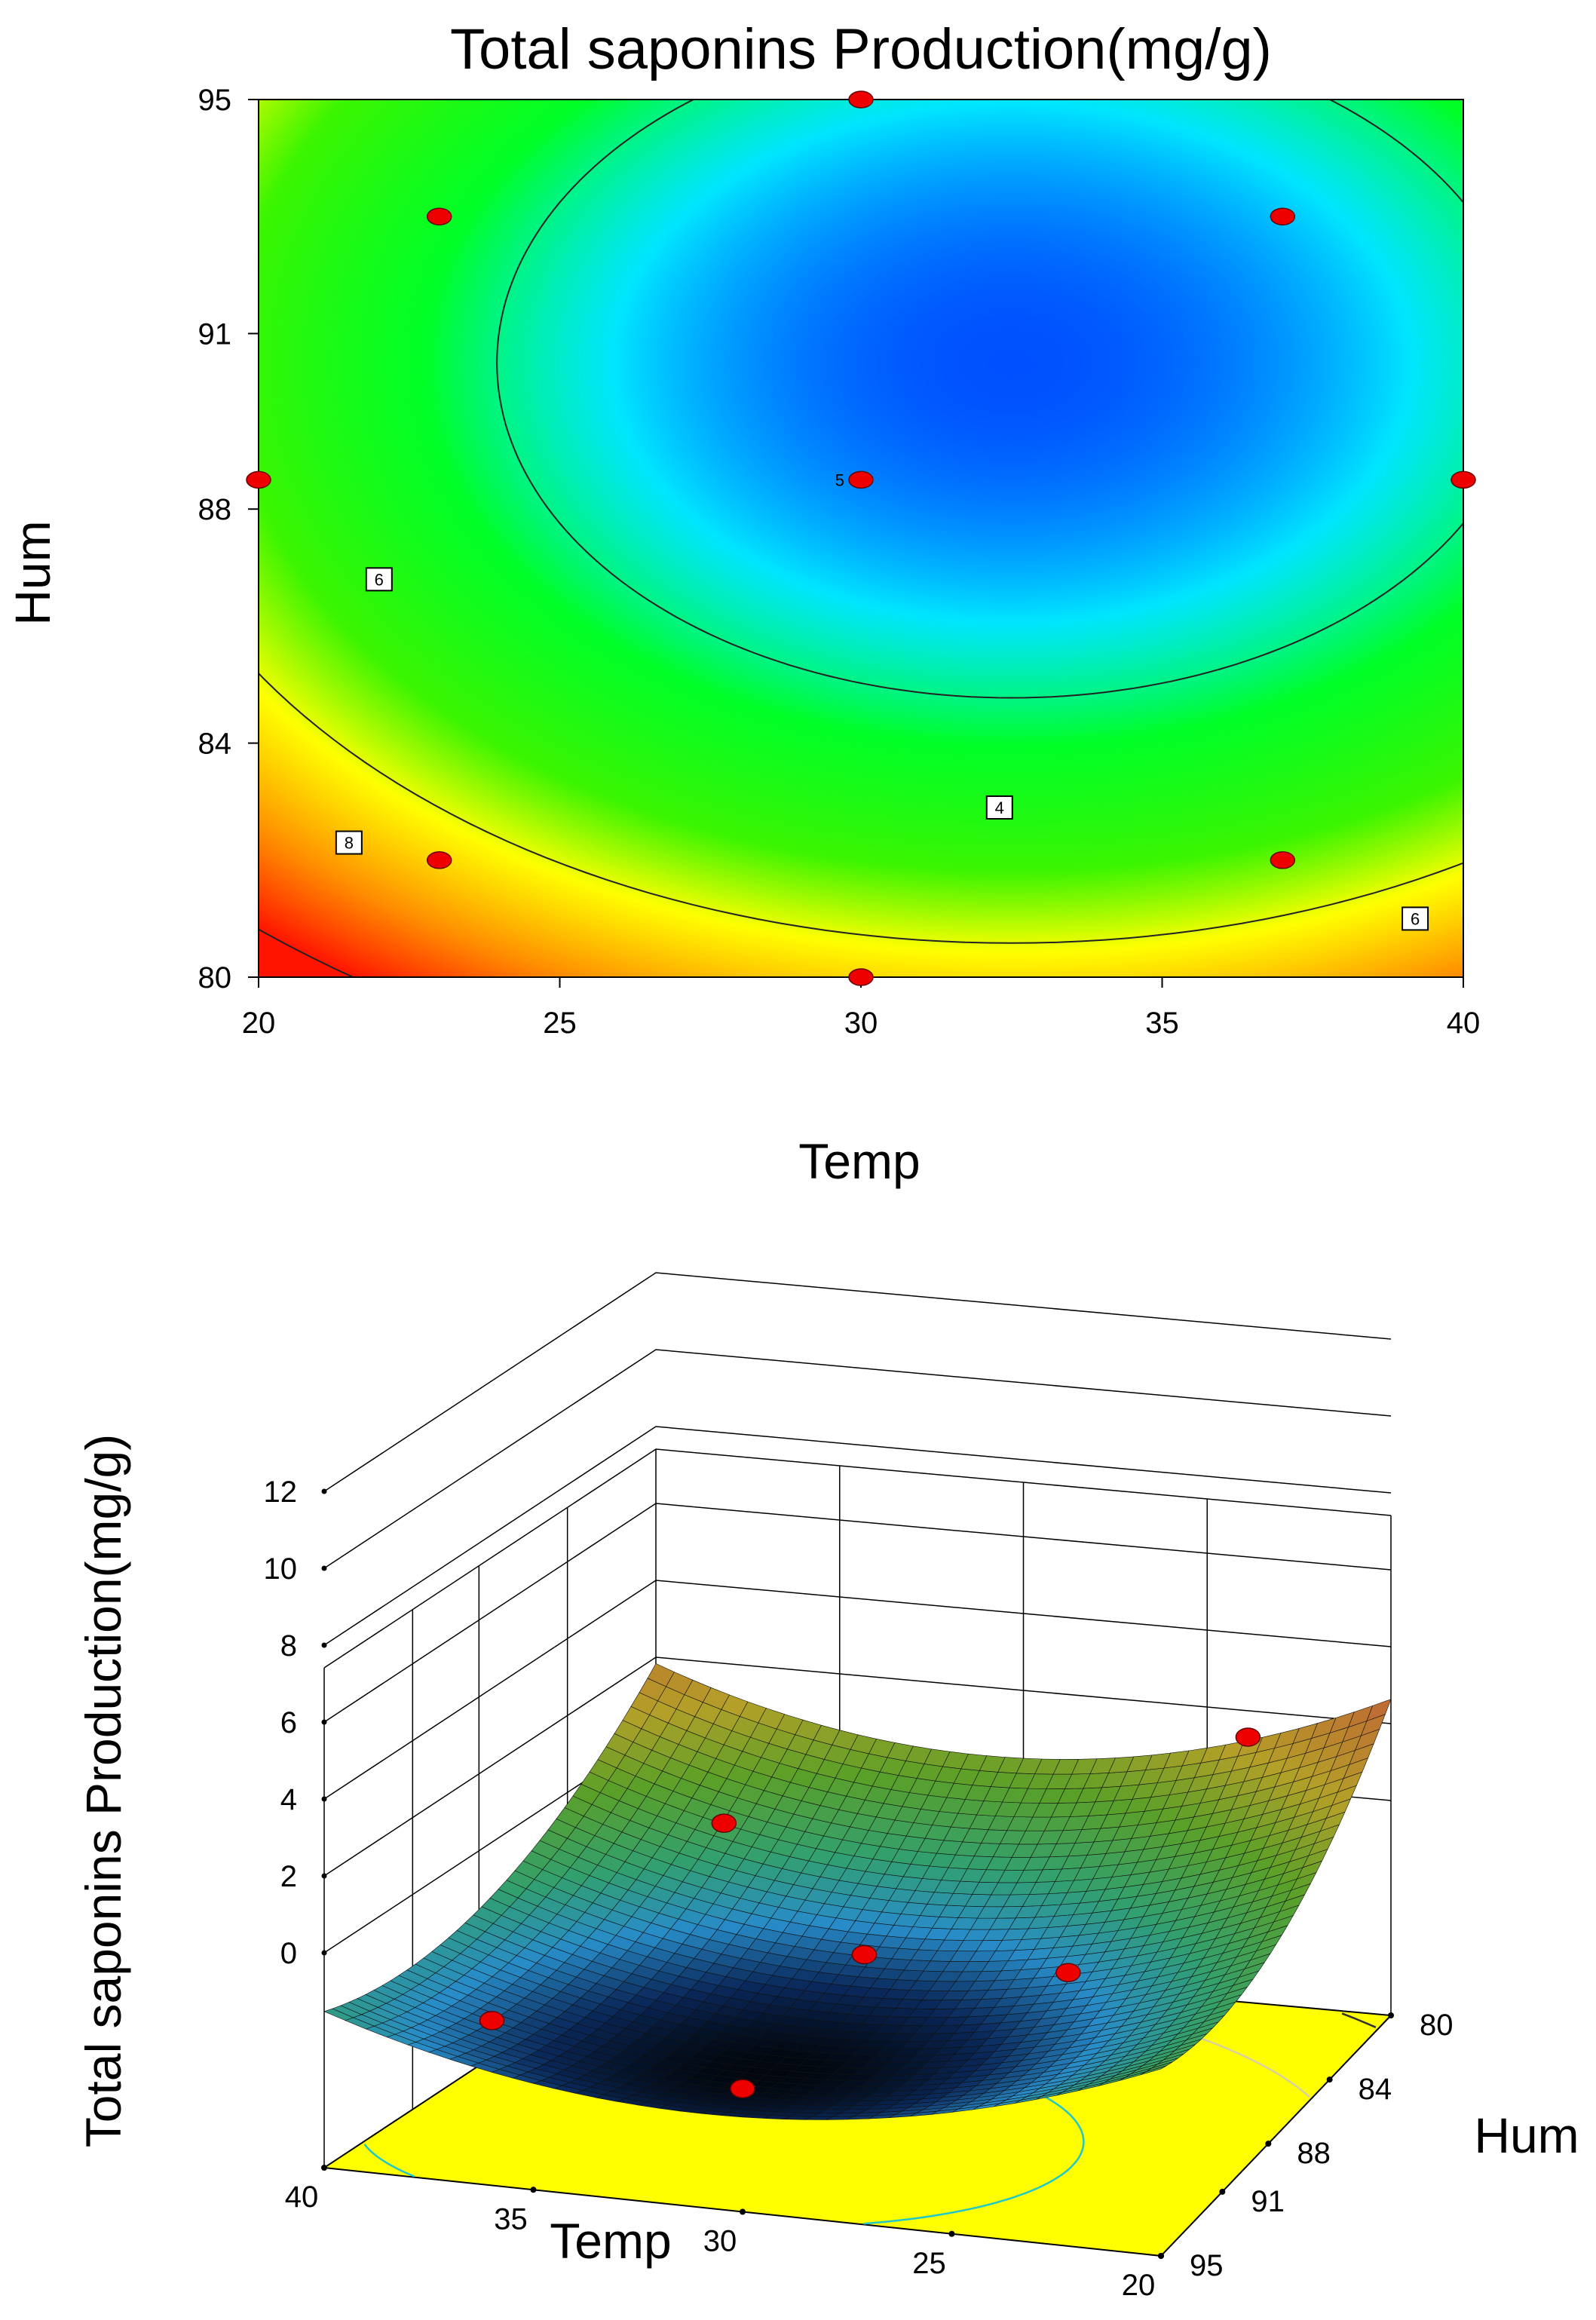 This screenshot has width=1596, height=2320. I want to click on surface-hum-tick-label: 84, so click(1375, 2089).